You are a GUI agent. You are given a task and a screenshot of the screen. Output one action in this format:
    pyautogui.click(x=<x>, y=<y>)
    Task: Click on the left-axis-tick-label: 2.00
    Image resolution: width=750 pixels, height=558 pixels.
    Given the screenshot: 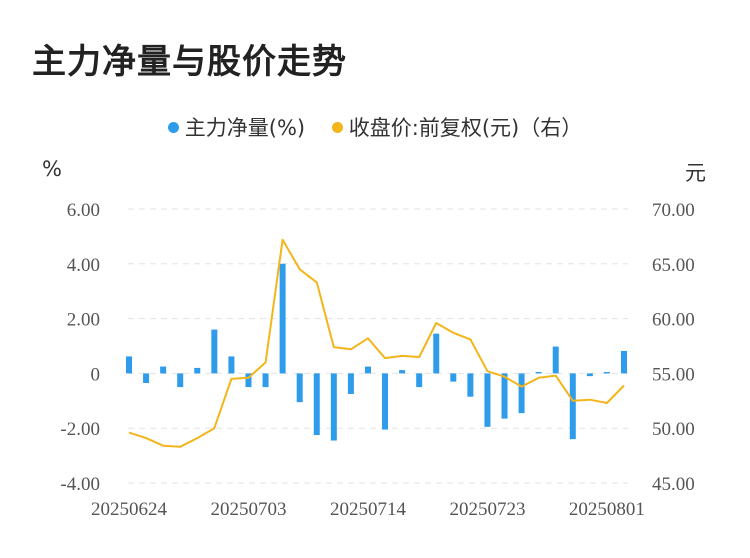 What is the action you would take?
    pyautogui.click(x=83, y=320)
    